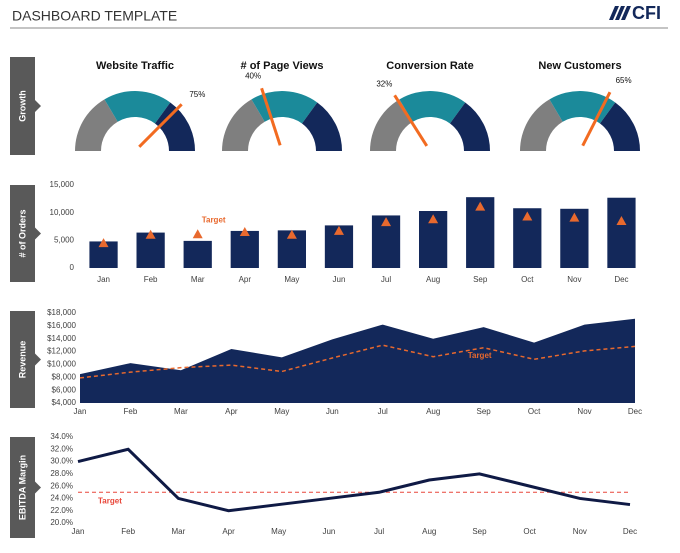 The image size is (680, 553). I want to click on ebitda-line, so click(354, 480).